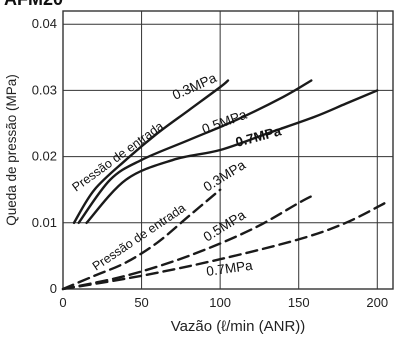 The width and height of the screenshot is (409, 337). I want to click on y-tick-label-4: 0.04, so click(44, 23).